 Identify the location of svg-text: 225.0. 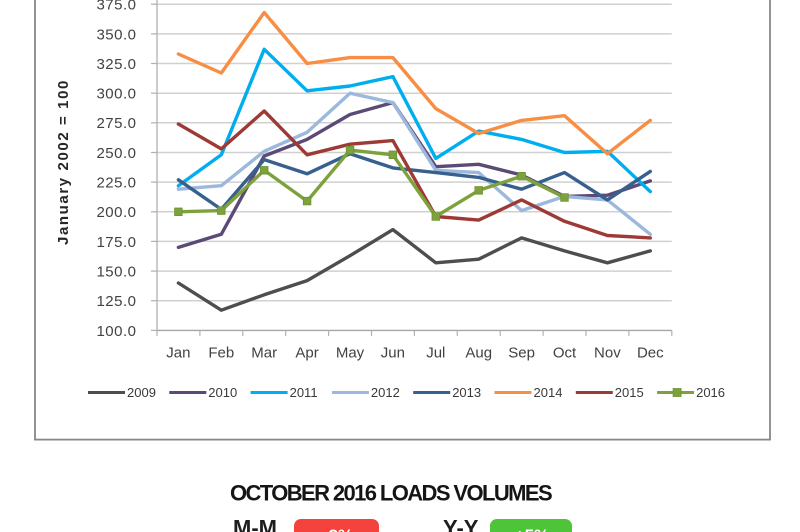
(116, 183).